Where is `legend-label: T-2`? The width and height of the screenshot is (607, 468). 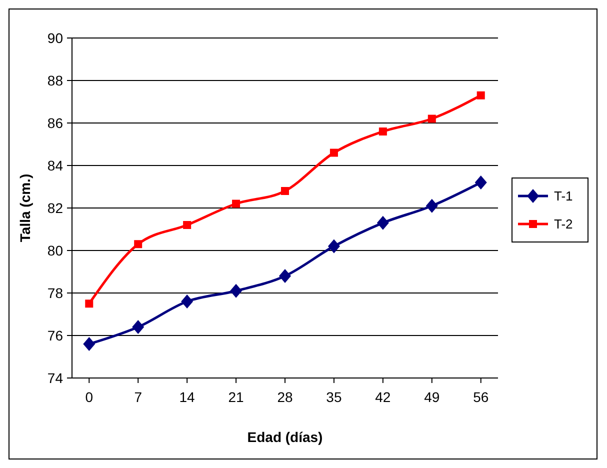
legend-label: T-2 is located at coordinates (563, 224).